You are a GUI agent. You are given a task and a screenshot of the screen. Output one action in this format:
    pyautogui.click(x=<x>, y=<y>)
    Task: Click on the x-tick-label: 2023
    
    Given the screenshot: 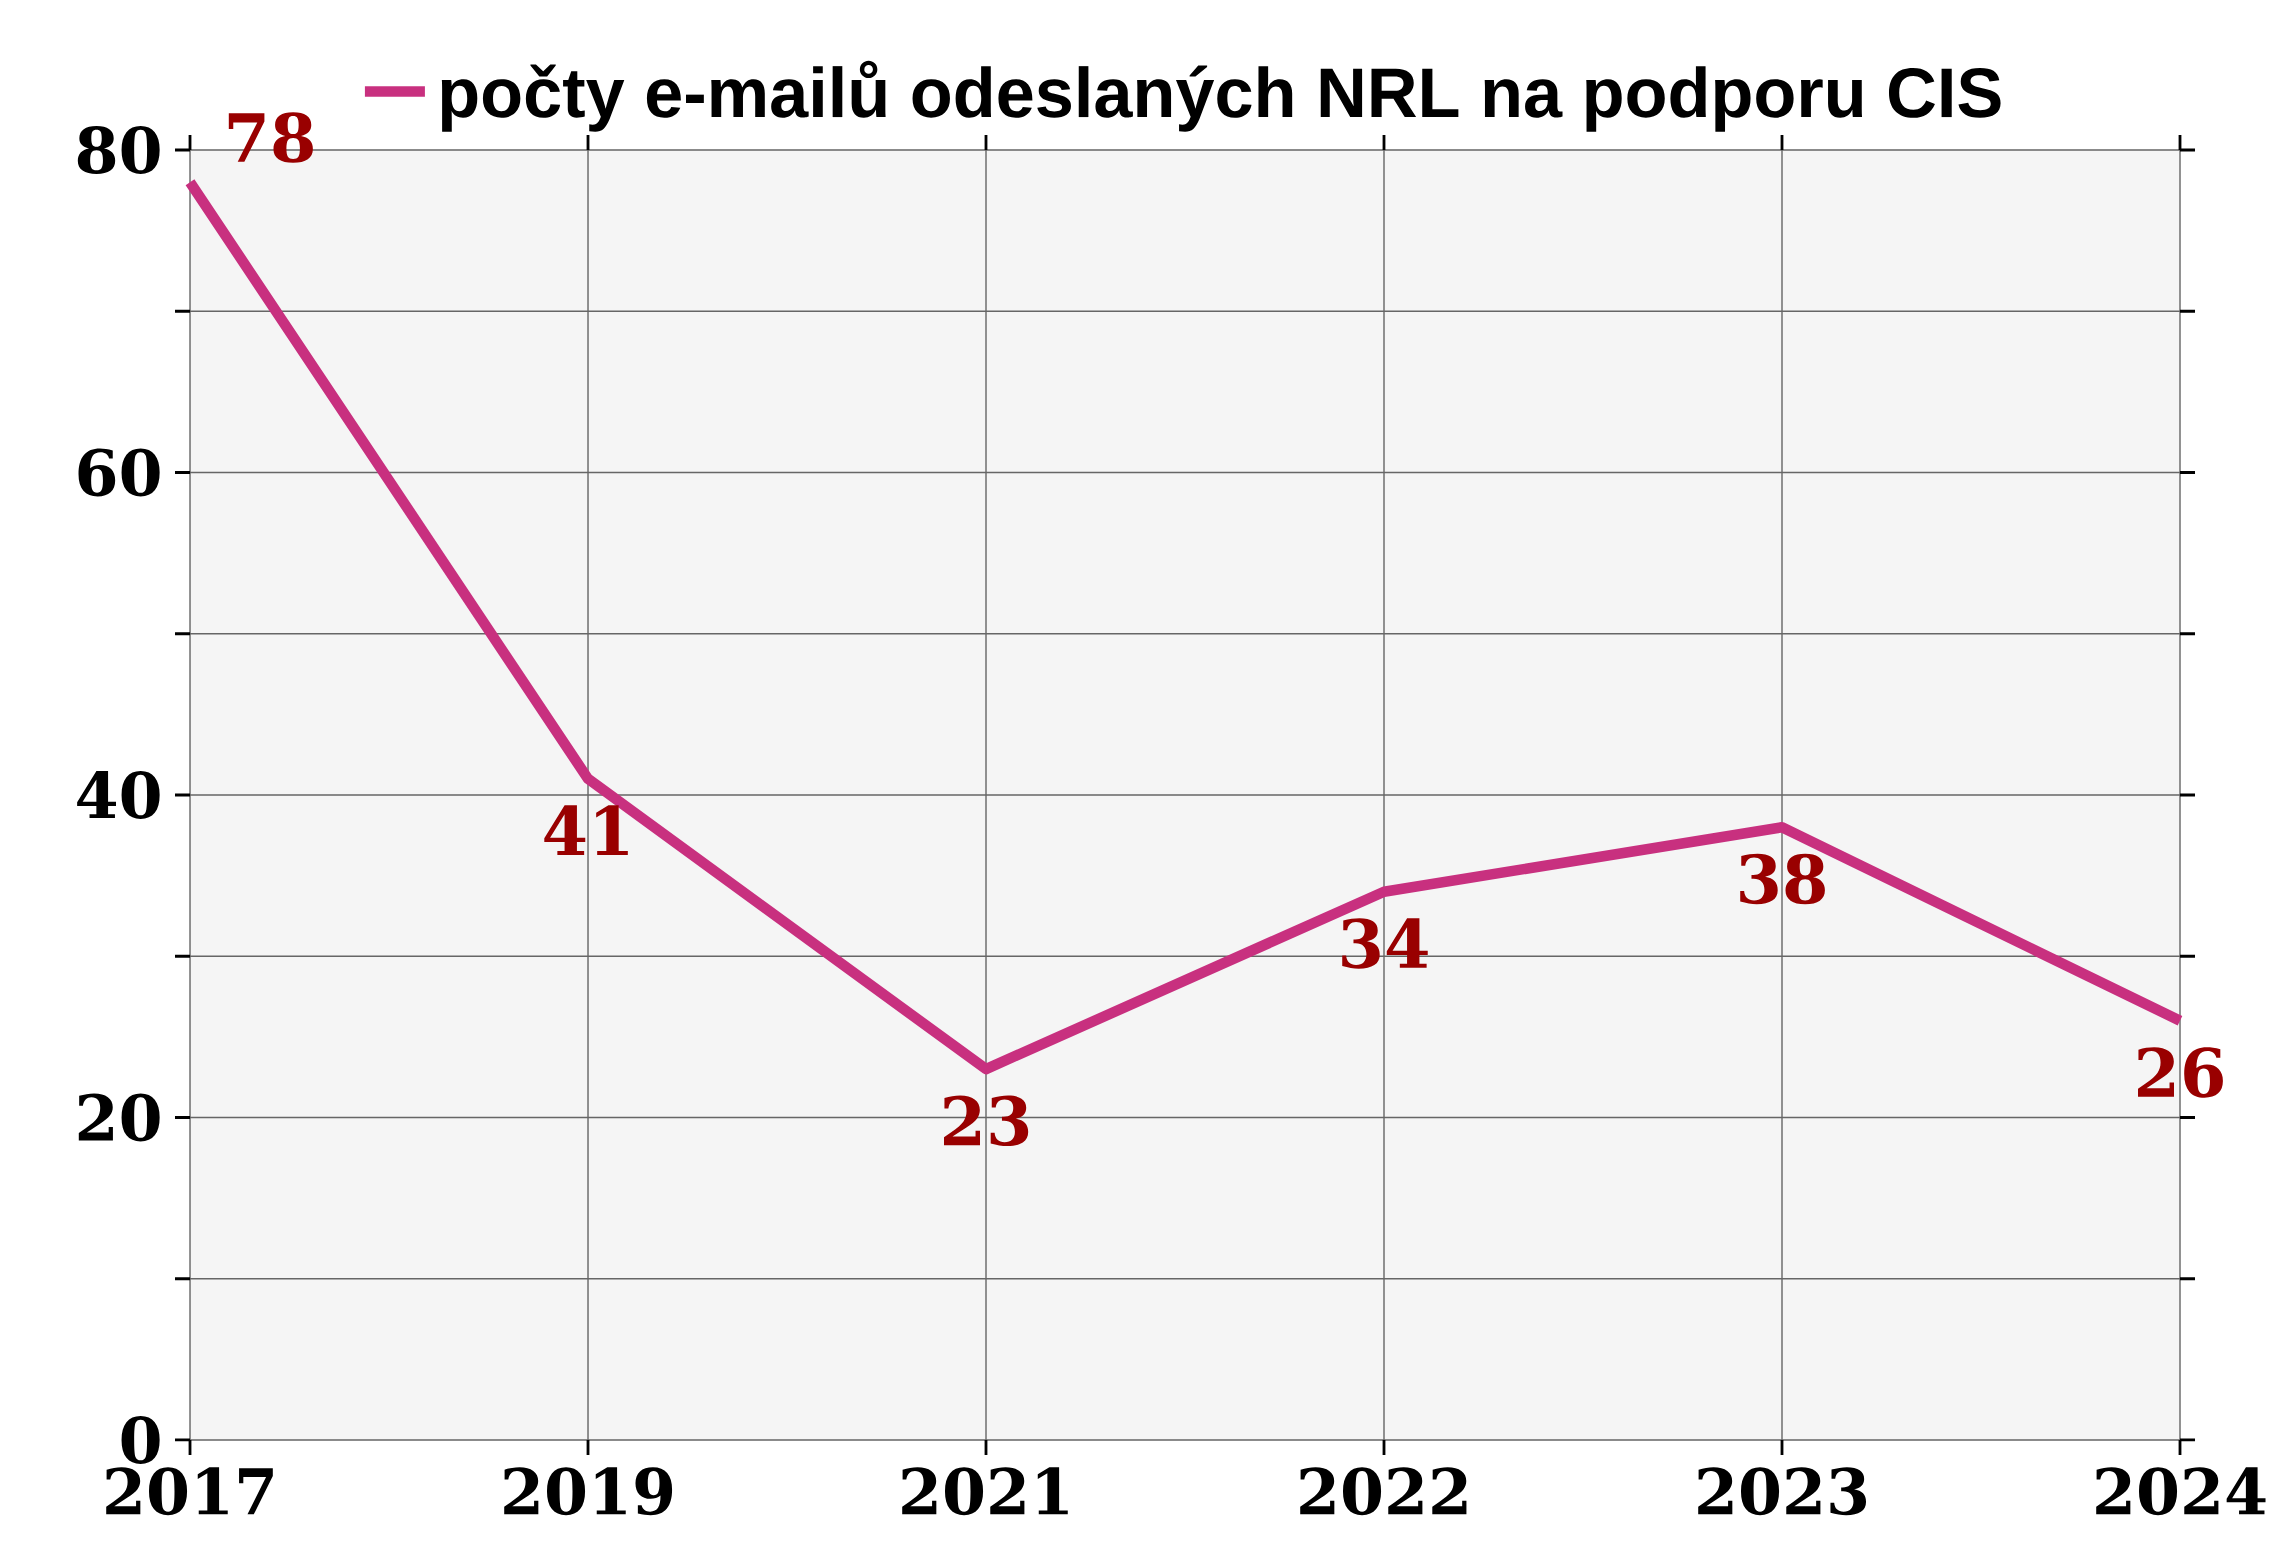 What is the action you would take?
    pyautogui.click(x=1782, y=1491)
    